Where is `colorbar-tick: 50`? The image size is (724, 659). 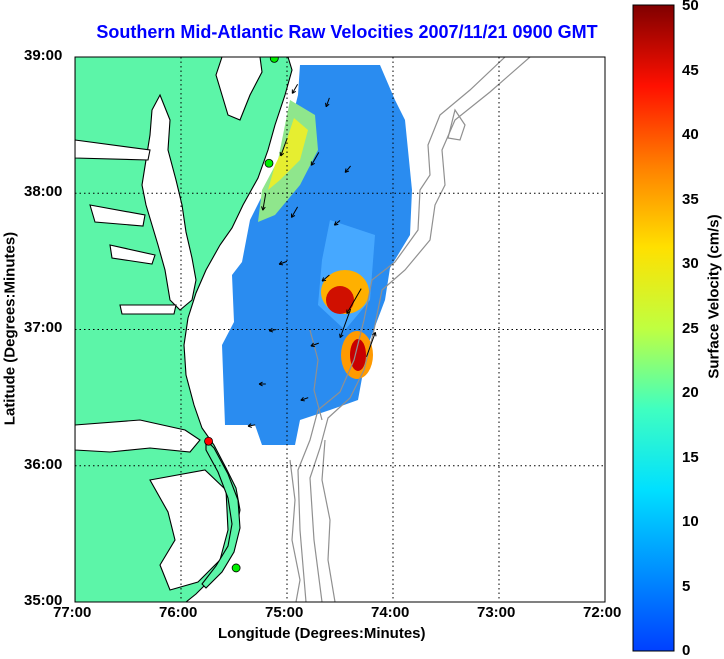
colorbar-tick: 50 is located at coordinates (690, 7).